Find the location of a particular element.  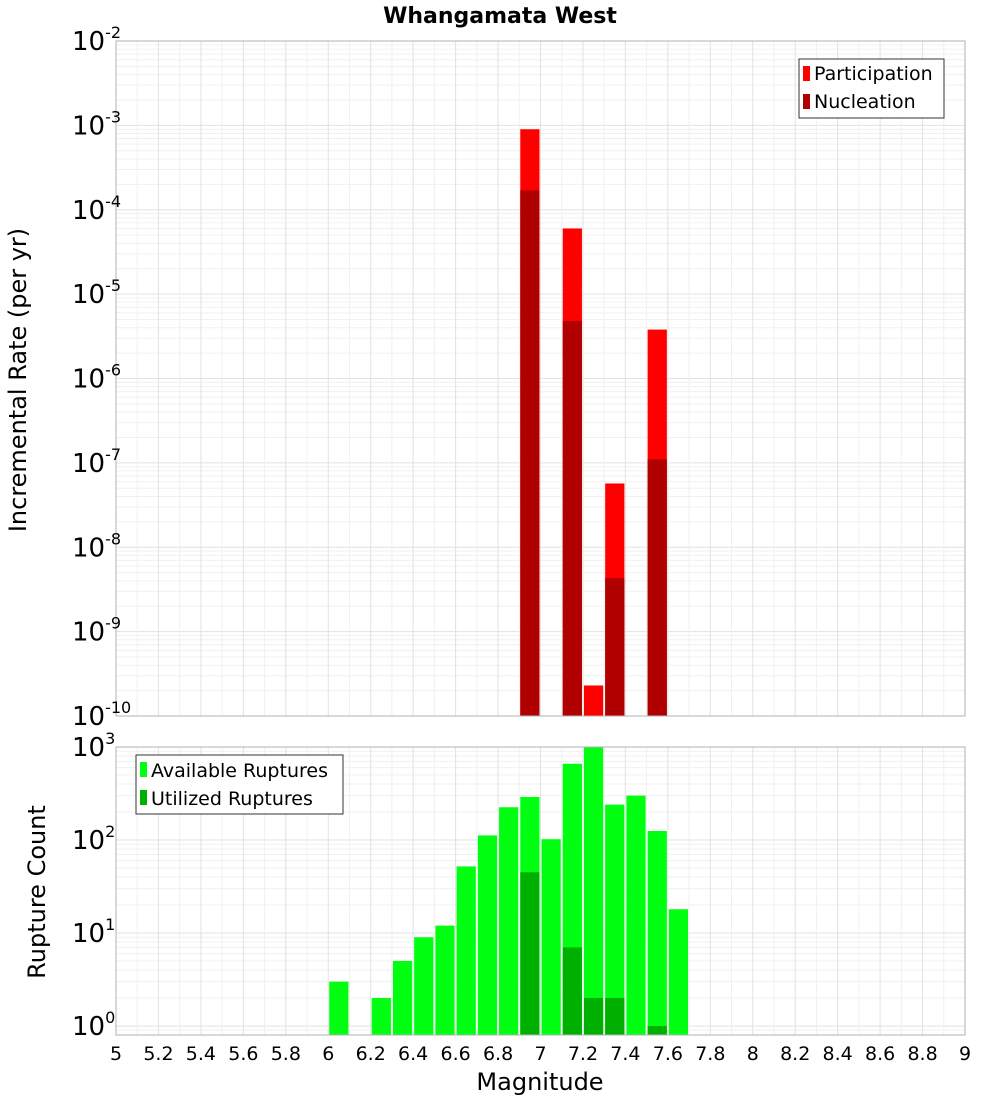

x-tick-label: 5.8 is located at coordinates (286, 1054).